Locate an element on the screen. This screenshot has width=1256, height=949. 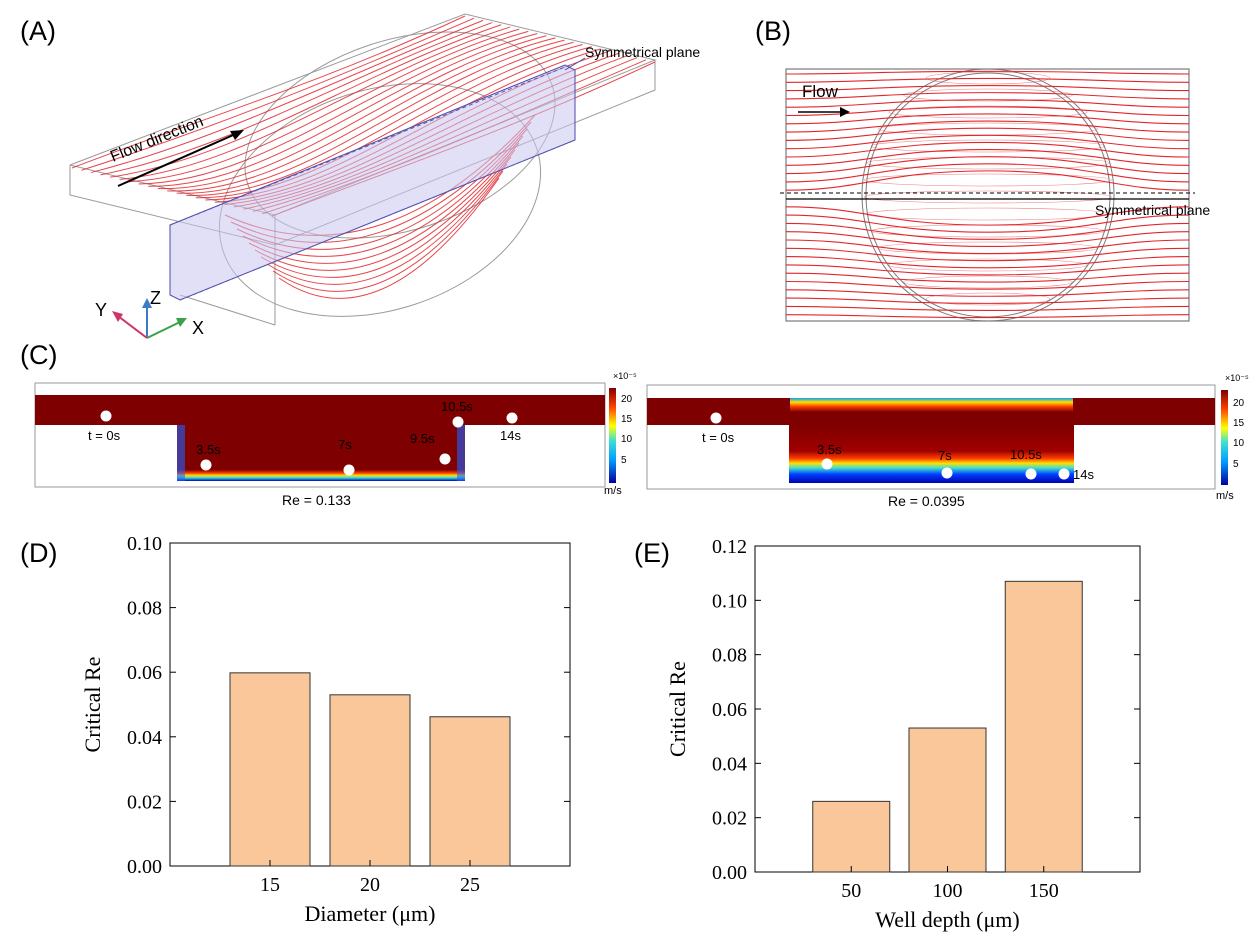
c-left-label-t0: t = 0s is located at coordinates (104, 435).